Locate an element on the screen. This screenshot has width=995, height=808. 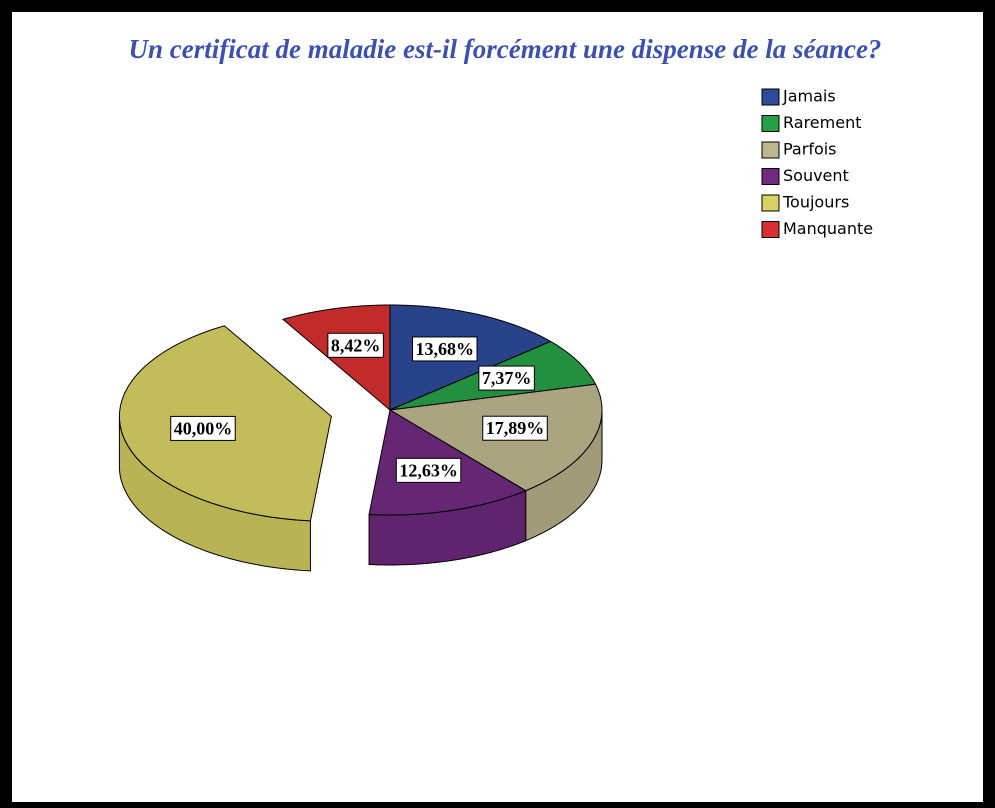
value-label: 17,89% is located at coordinates (515, 428).